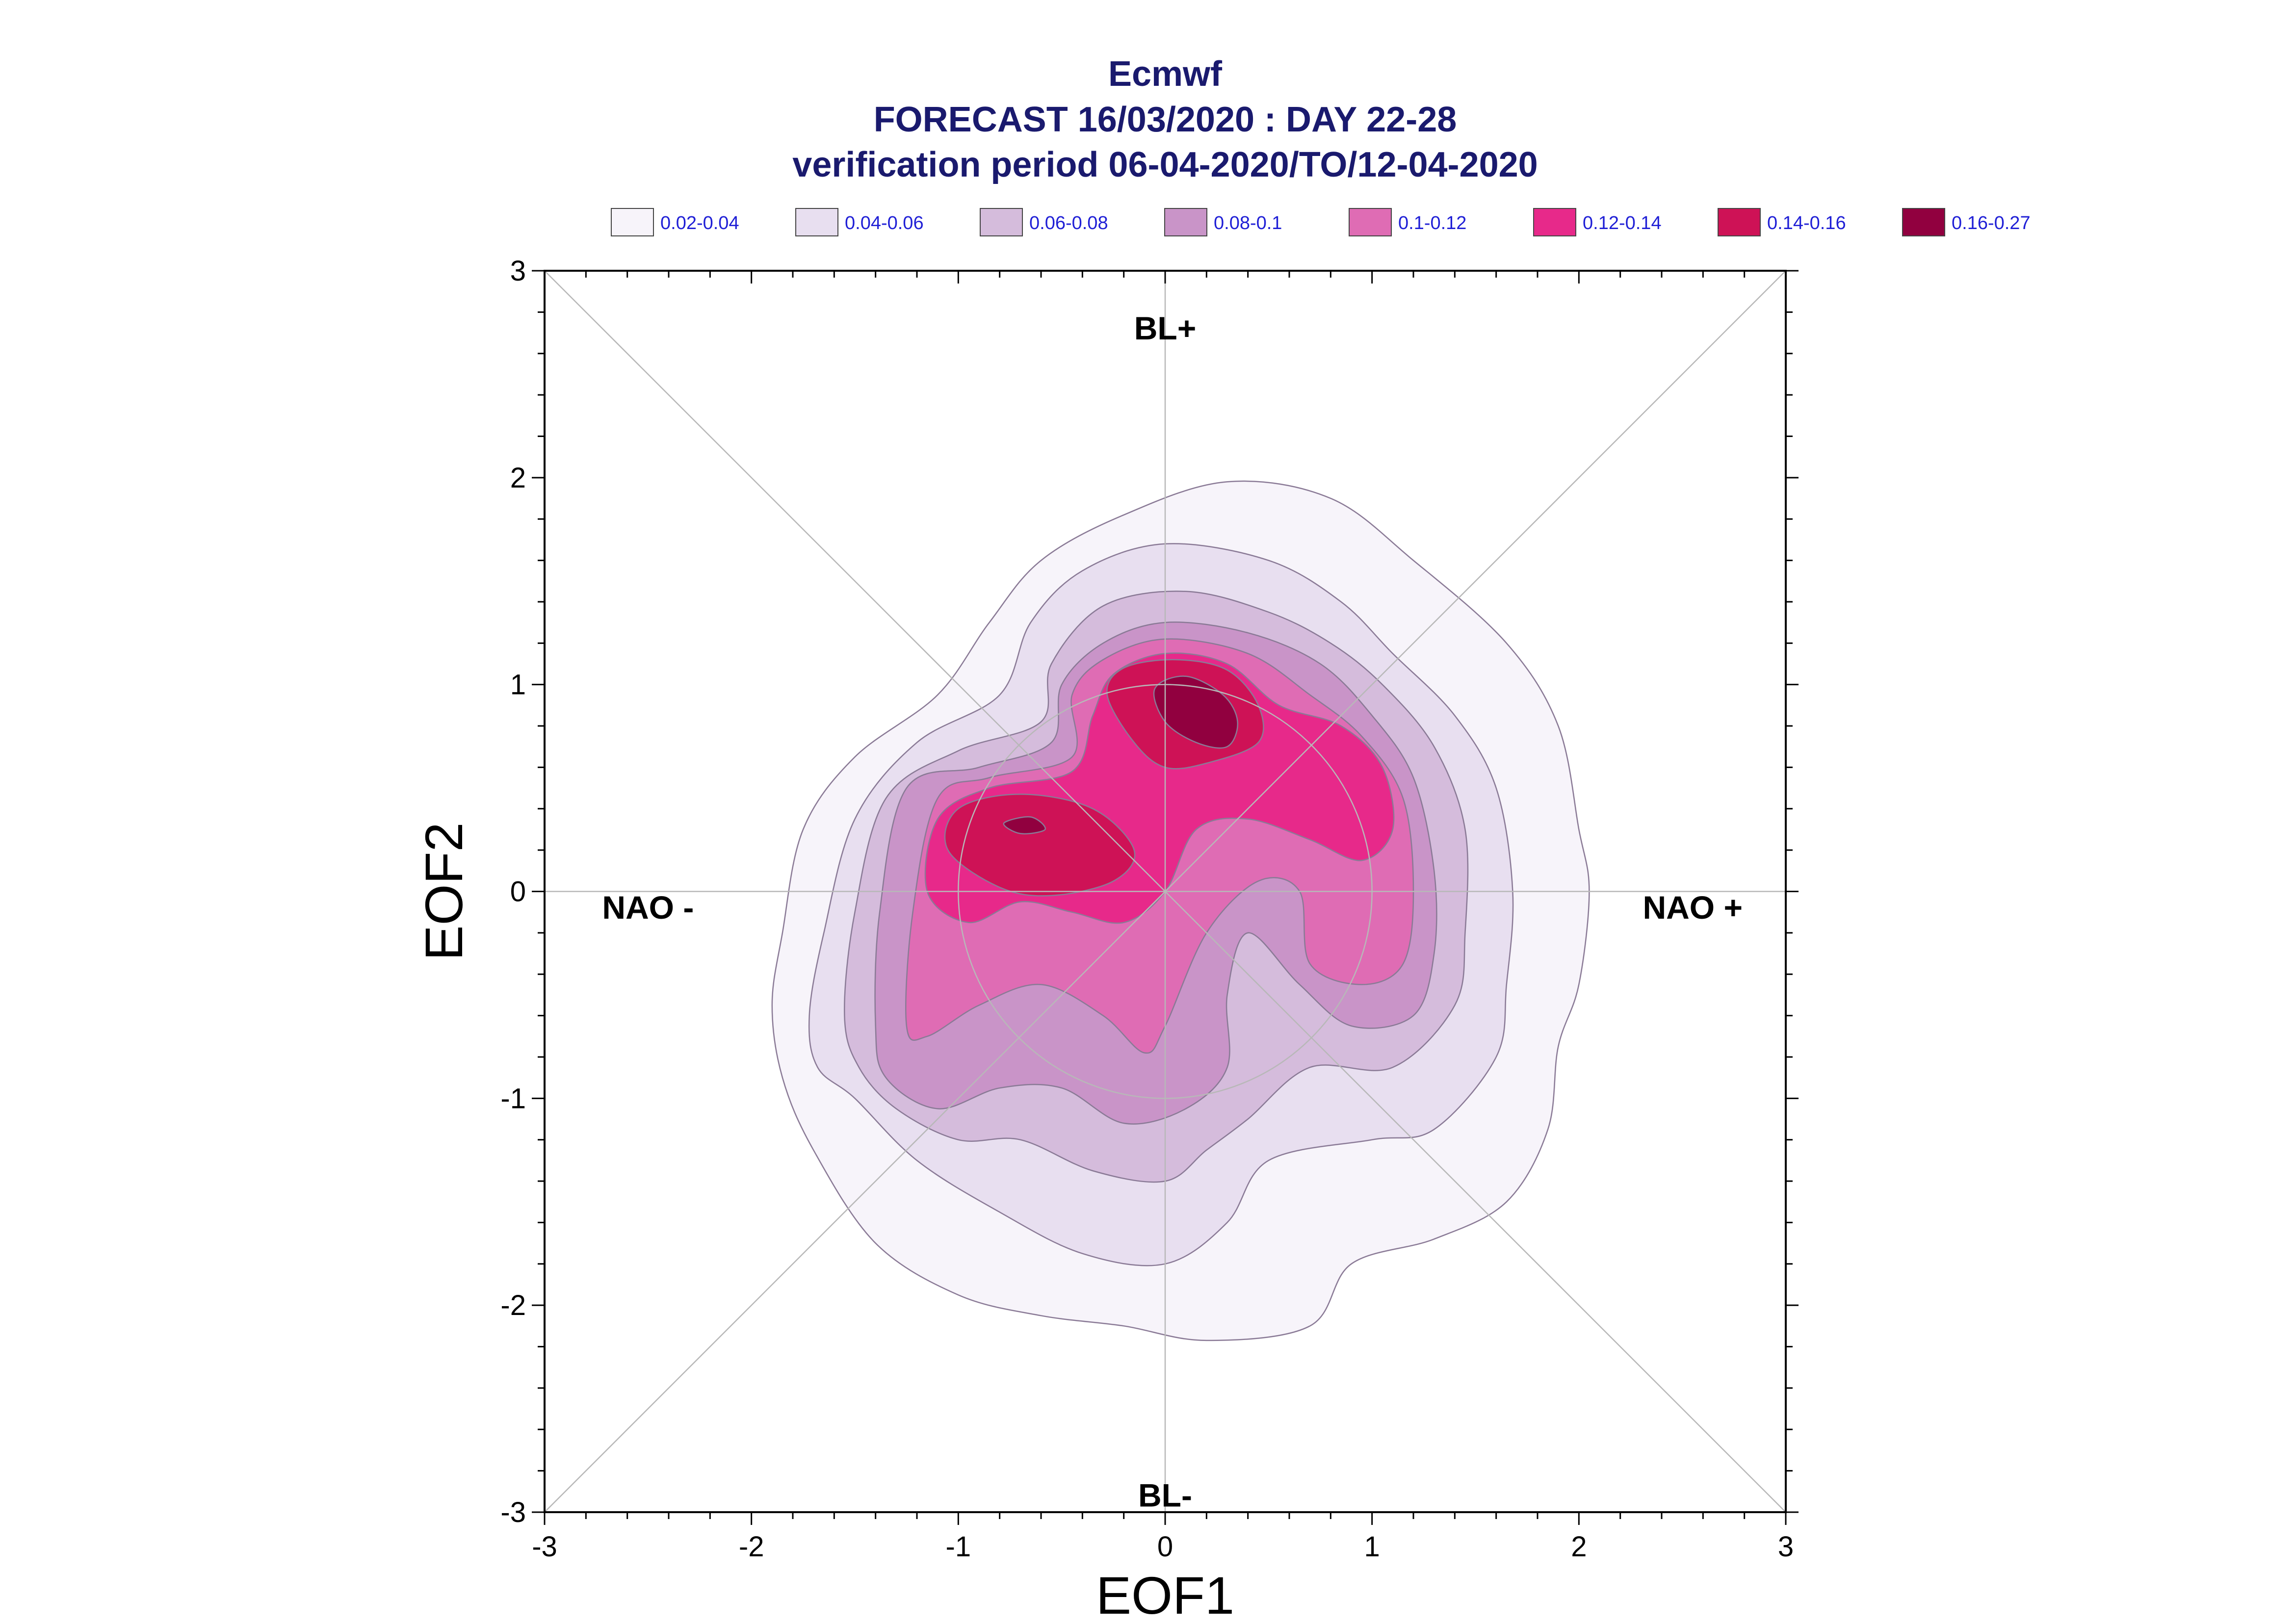 This screenshot has width=2295, height=1624. Describe the element at coordinates (518, 892) in the screenshot. I see `y-tick-label-4: 0` at that location.